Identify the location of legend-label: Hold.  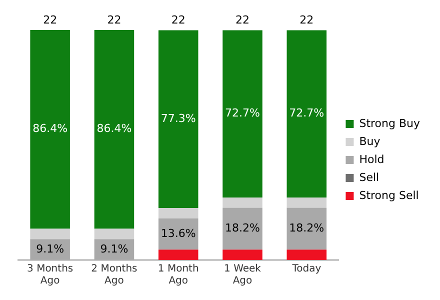
(371, 159).